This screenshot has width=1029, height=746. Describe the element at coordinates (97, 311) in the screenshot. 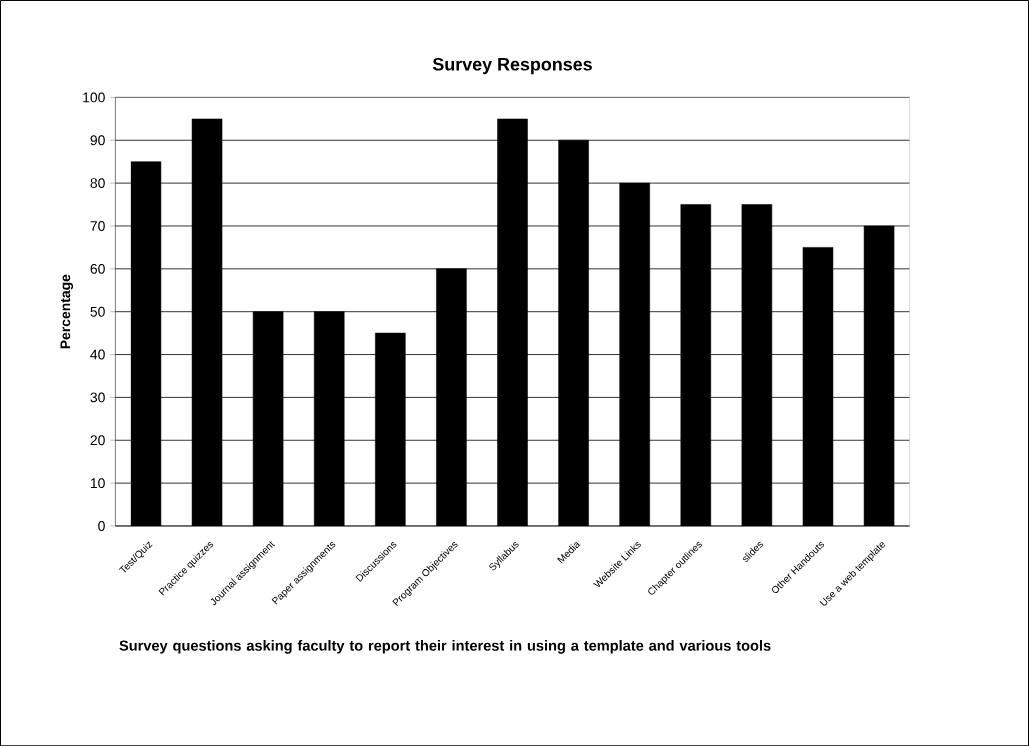

I see `y-tick-label: 50` at that location.